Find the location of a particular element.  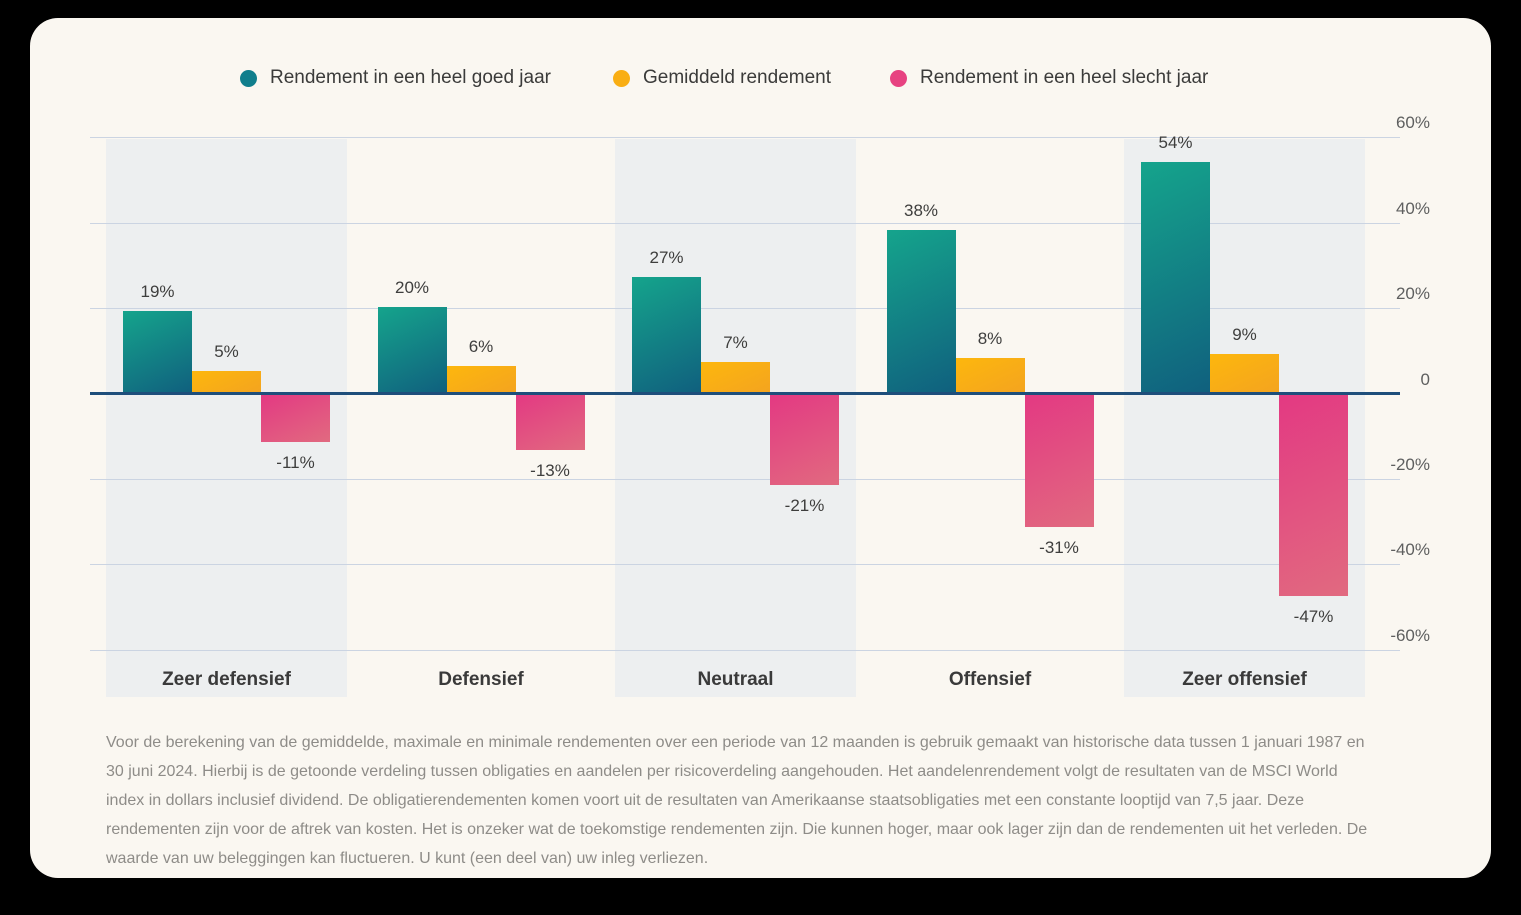

bar-value-label: -47% is located at coordinates (1313, 616).